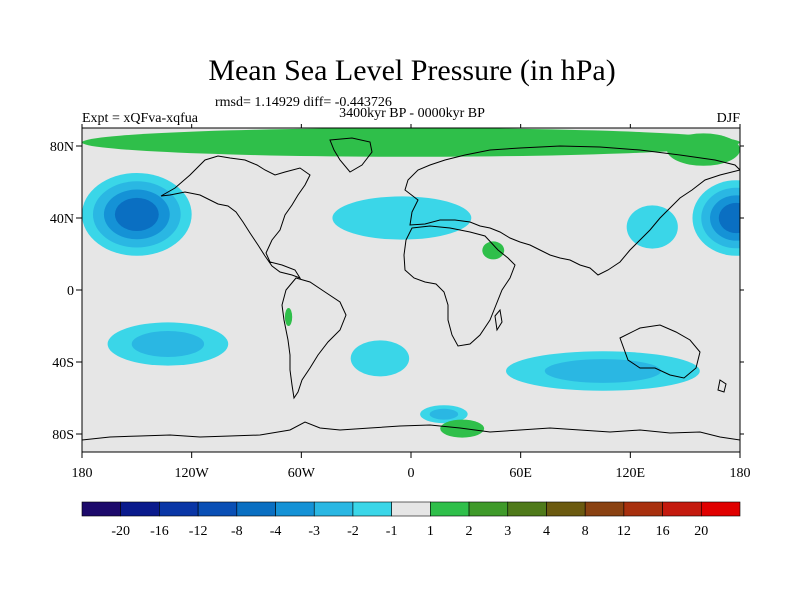  Describe the element at coordinates (351, 155) in the screenshot. I see `coast-greenland` at that location.